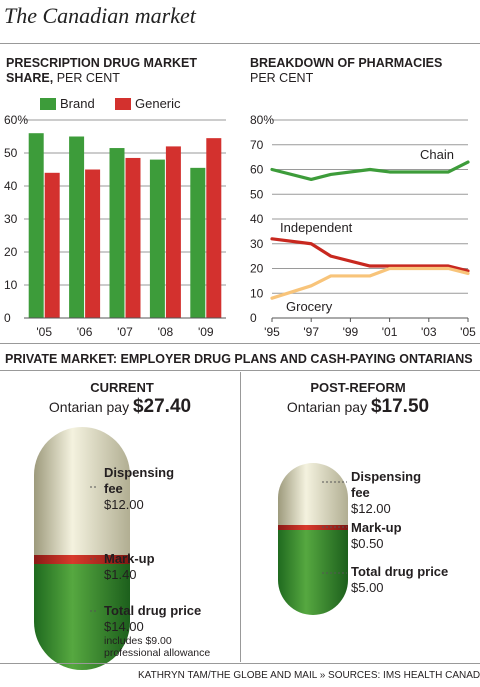 The image size is (480, 687). Describe the element at coordinates (313, 572) in the screenshot. I see `capsule-post-drug-part` at that location.